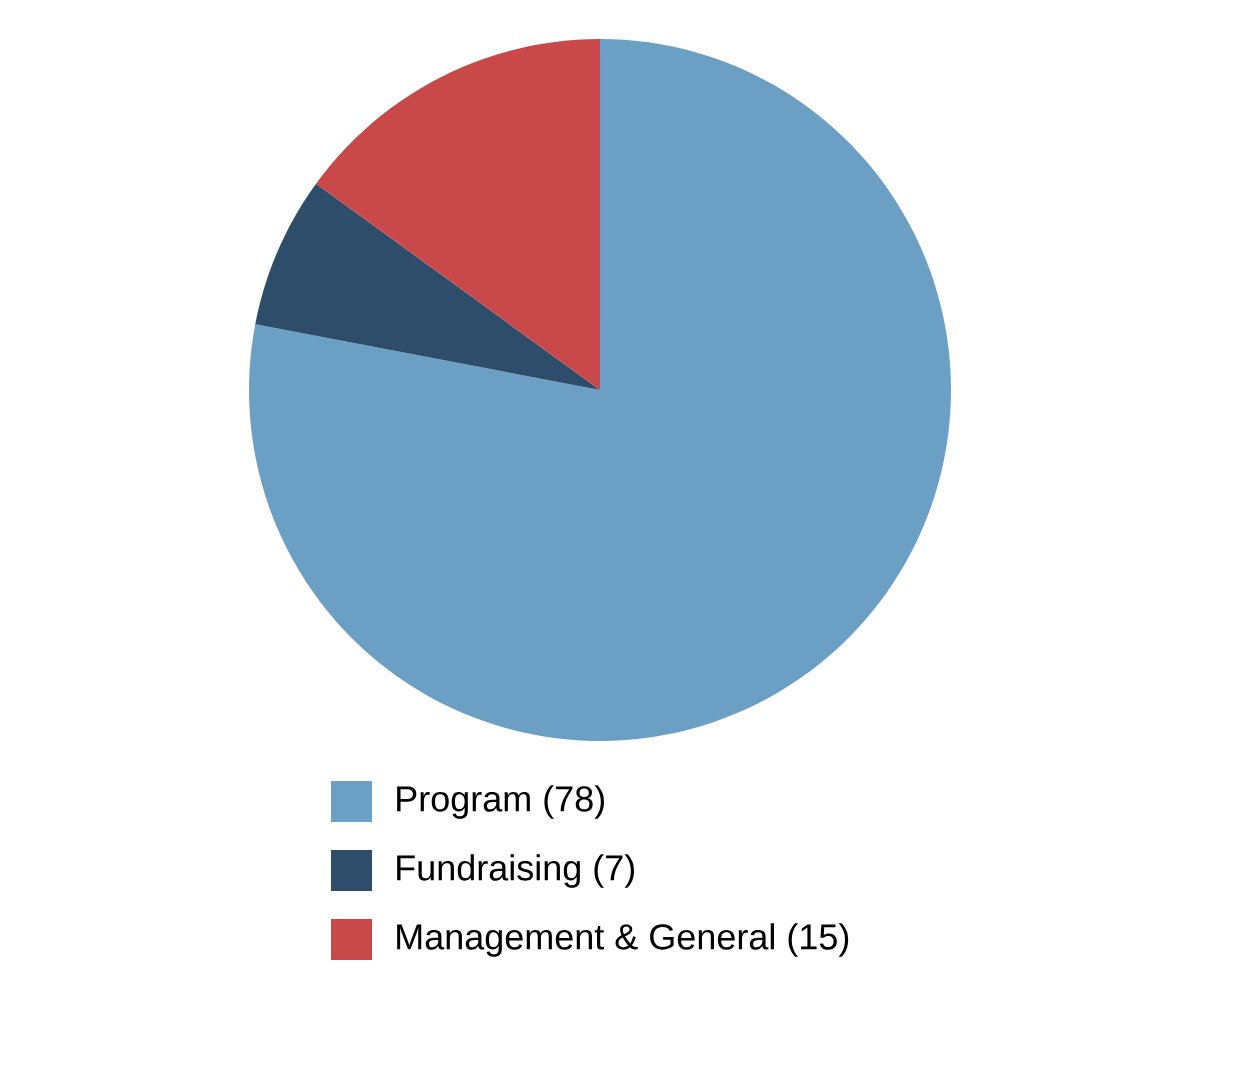 Image resolution: width=1242 pixels, height=1080 pixels. What do you see at coordinates (623, 940) in the screenshot?
I see `legend-label: Management & General (15)` at bounding box center [623, 940].